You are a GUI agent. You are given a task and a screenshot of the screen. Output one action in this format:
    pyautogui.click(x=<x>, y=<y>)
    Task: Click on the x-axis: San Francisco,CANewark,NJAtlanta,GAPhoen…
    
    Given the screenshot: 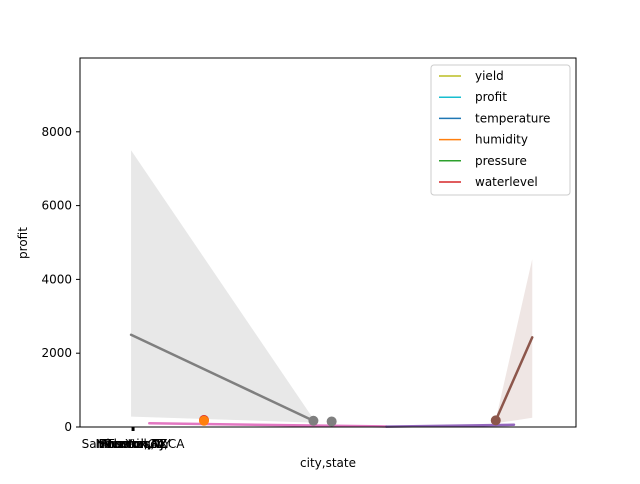 What is the action you would take?
    pyautogui.click(x=134, y=439)
    